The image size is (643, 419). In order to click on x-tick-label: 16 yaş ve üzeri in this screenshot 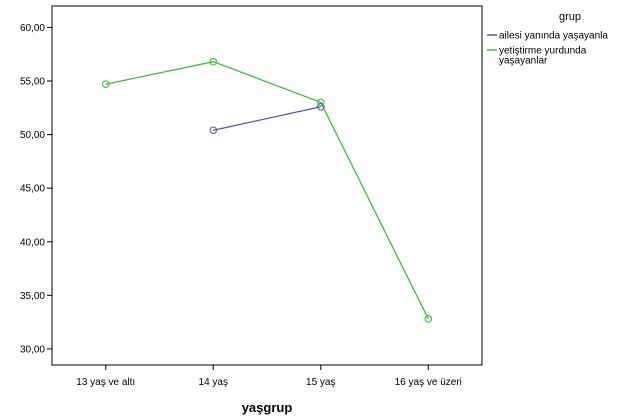, I will do `click(428, 382)`.